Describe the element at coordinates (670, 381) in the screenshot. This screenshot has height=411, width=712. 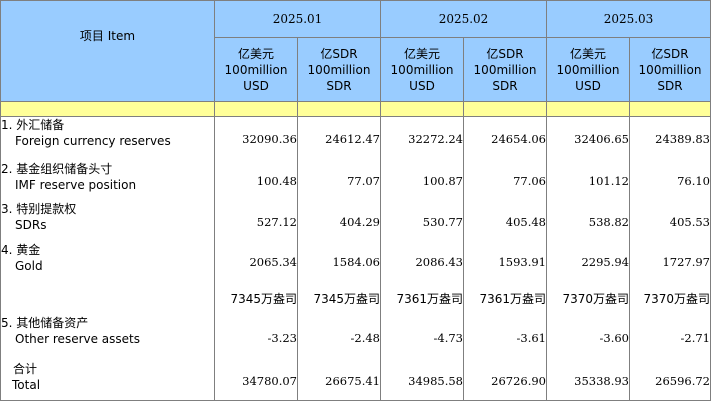
I see `value-cell: 26596.72` at that location.